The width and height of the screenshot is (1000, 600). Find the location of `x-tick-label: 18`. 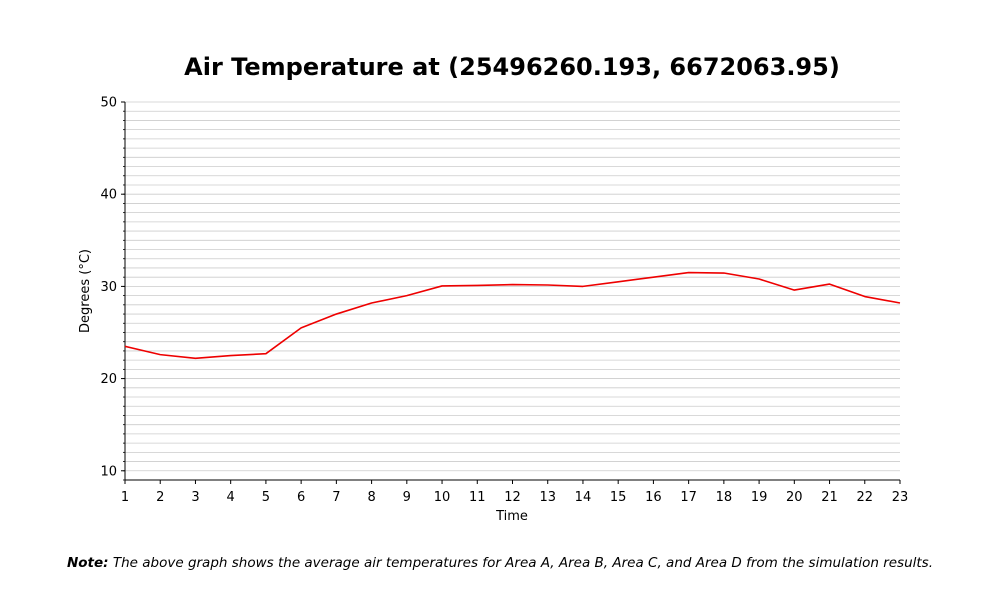

x-tick-label: 18 is located at coordinates (724, 497).